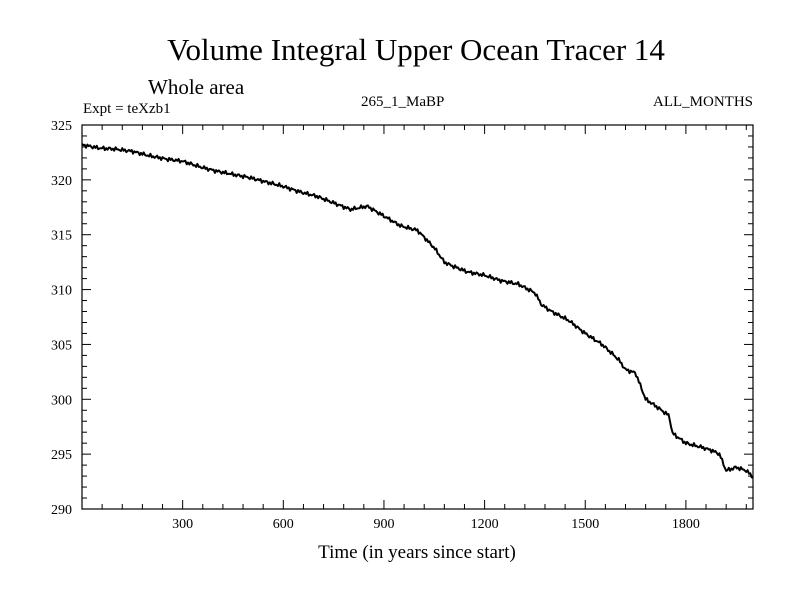 This screenshot has height=600, width=800. Describe the element at coordinates (485, 524) in the screenshot. I see `x-tick-label: 1200` at that location.